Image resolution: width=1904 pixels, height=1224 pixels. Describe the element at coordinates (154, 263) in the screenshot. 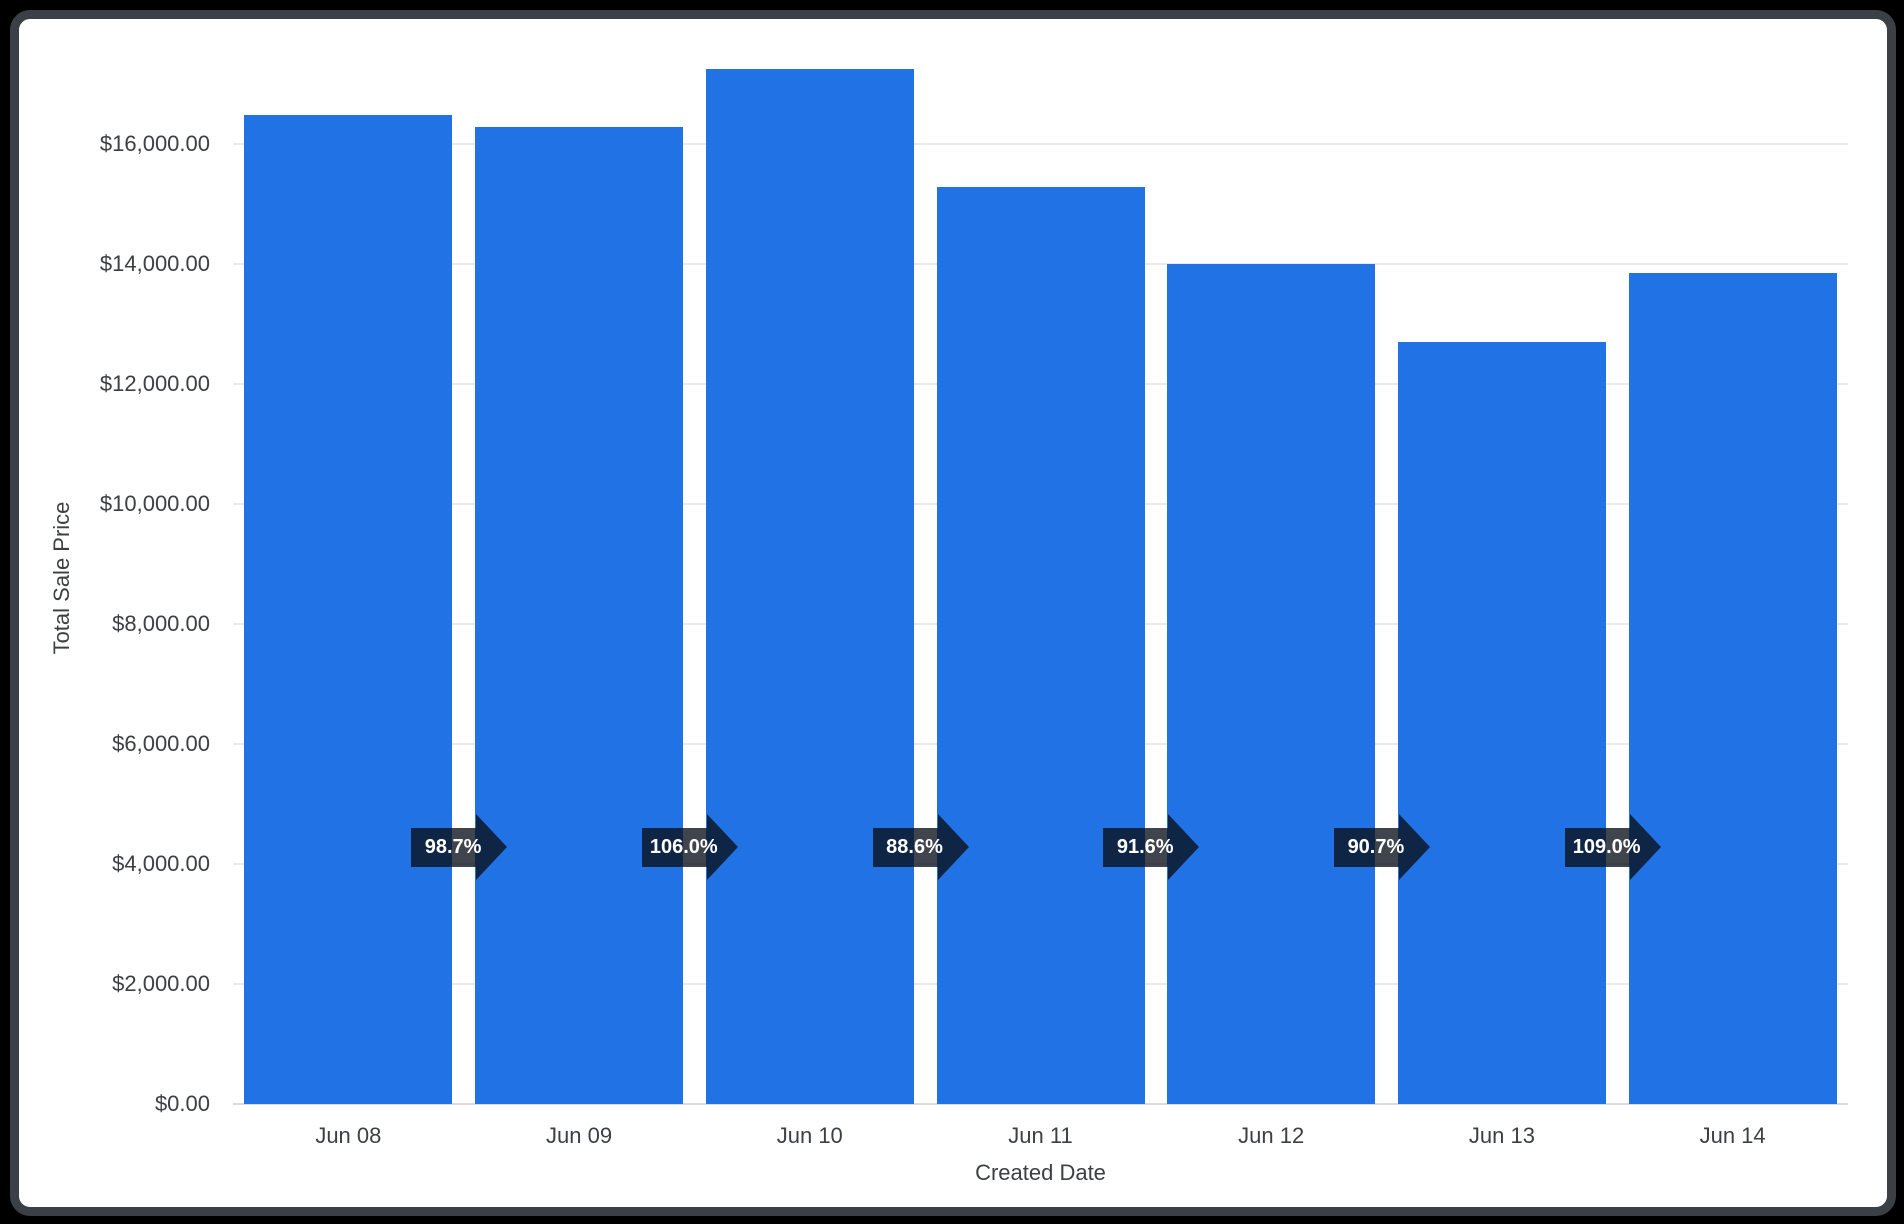

I see `y-axis-tick-label: $14,000.00` at that location.